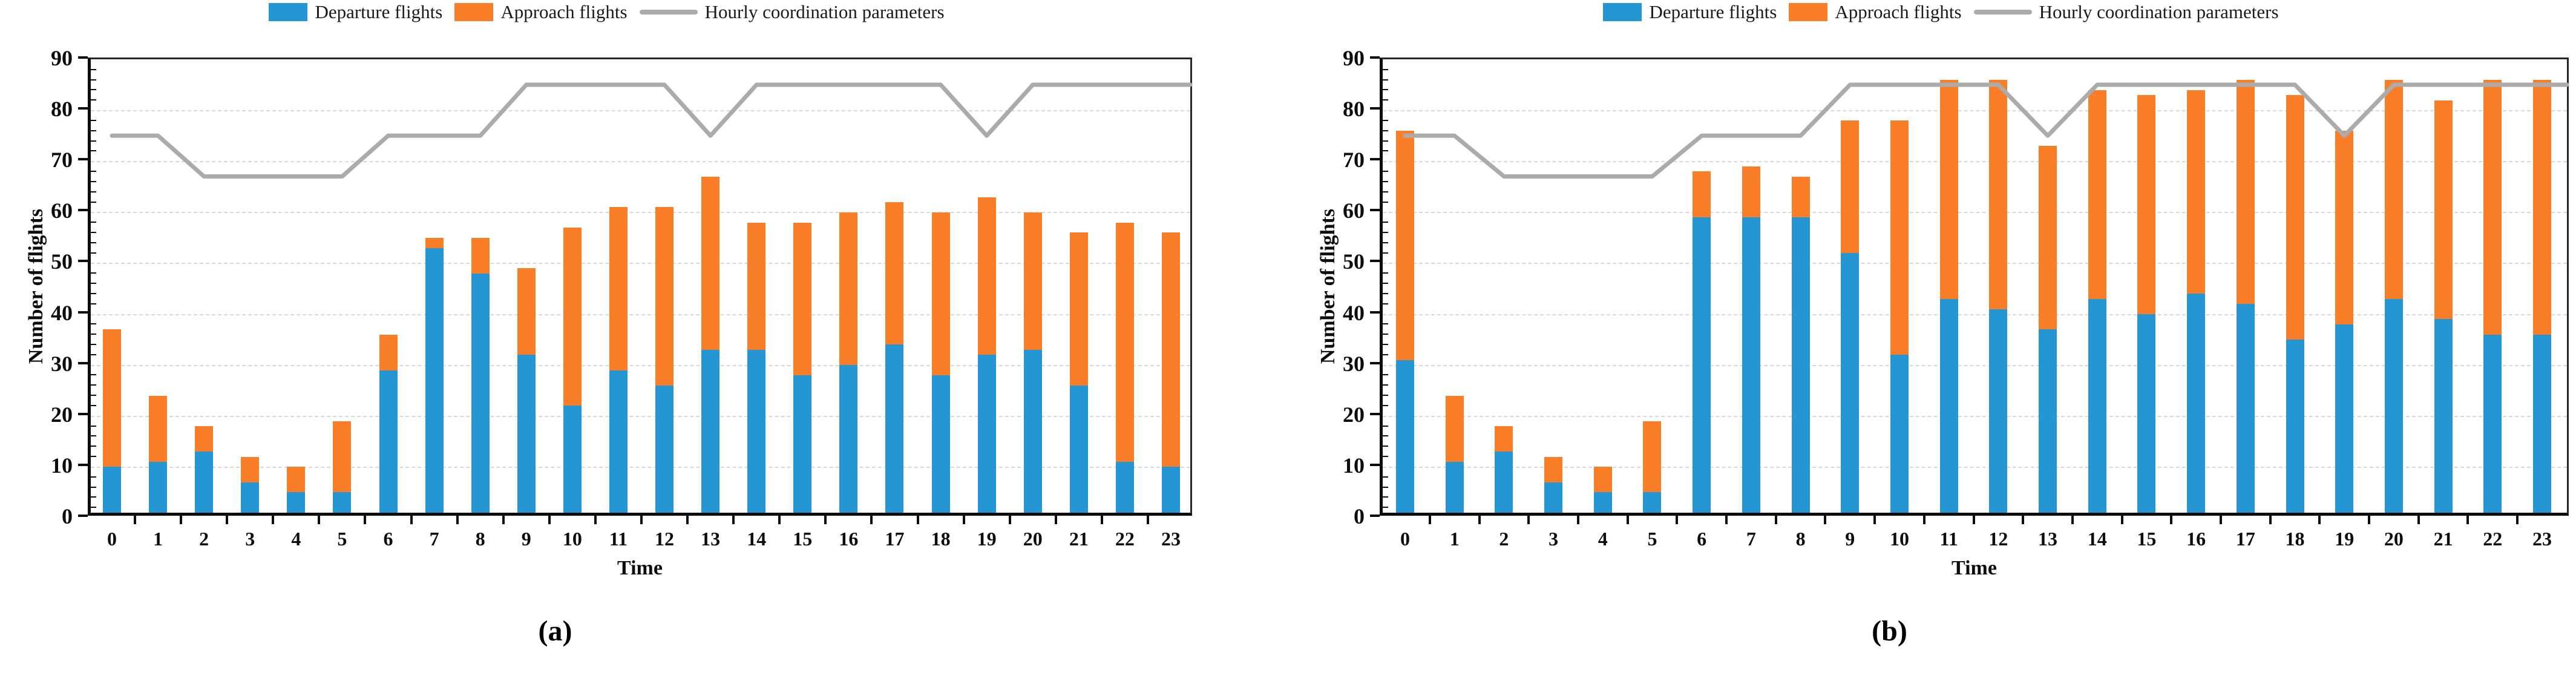 Image resolution: width=2576 pixels, height=684 pixels. What do you see at coordinates (2126, 12) in the screenshot?
I see `legend-item-parameters: Hourly coordination parameters` at bounding box center [2126, 12].